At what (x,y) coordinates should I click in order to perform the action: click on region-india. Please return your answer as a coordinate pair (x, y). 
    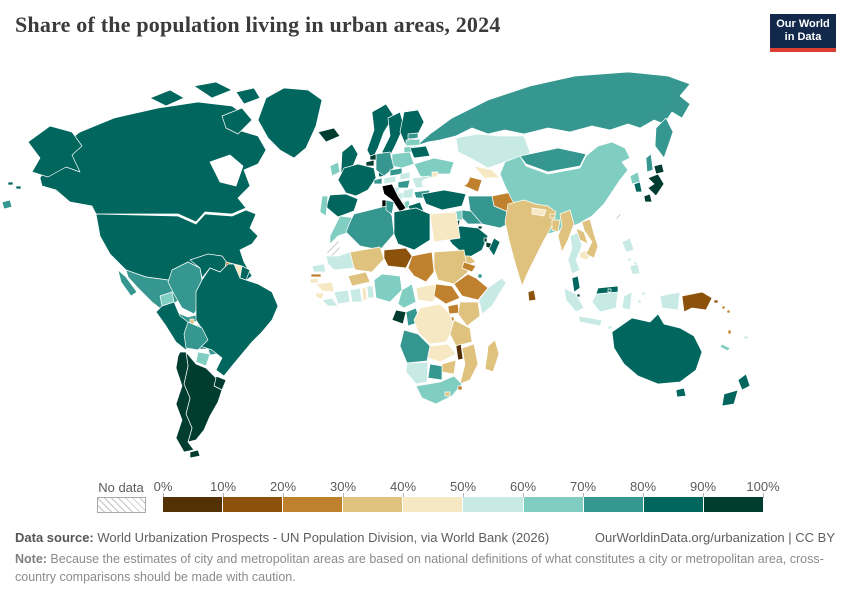
    Looking at the image, I should click on (530, 243).